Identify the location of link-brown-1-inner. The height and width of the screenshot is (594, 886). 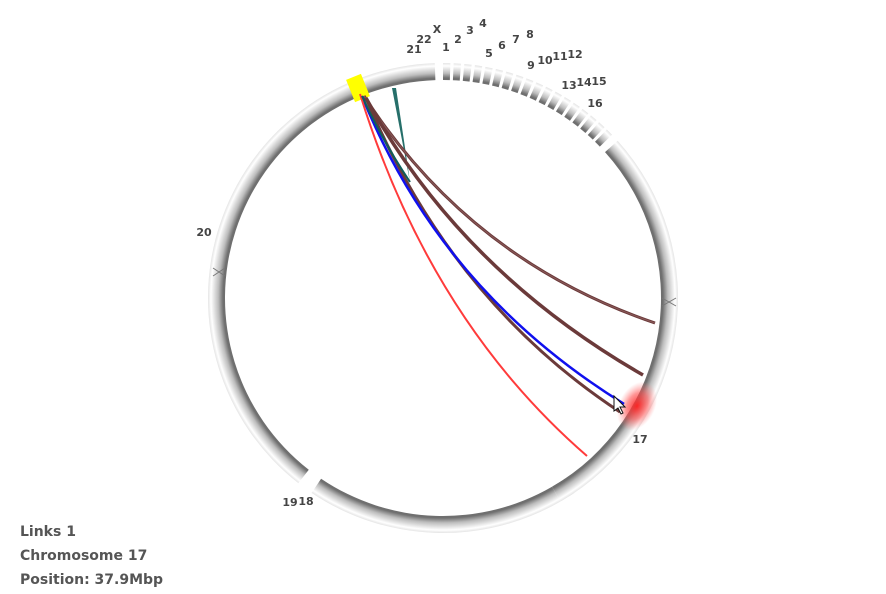
(509, 209).